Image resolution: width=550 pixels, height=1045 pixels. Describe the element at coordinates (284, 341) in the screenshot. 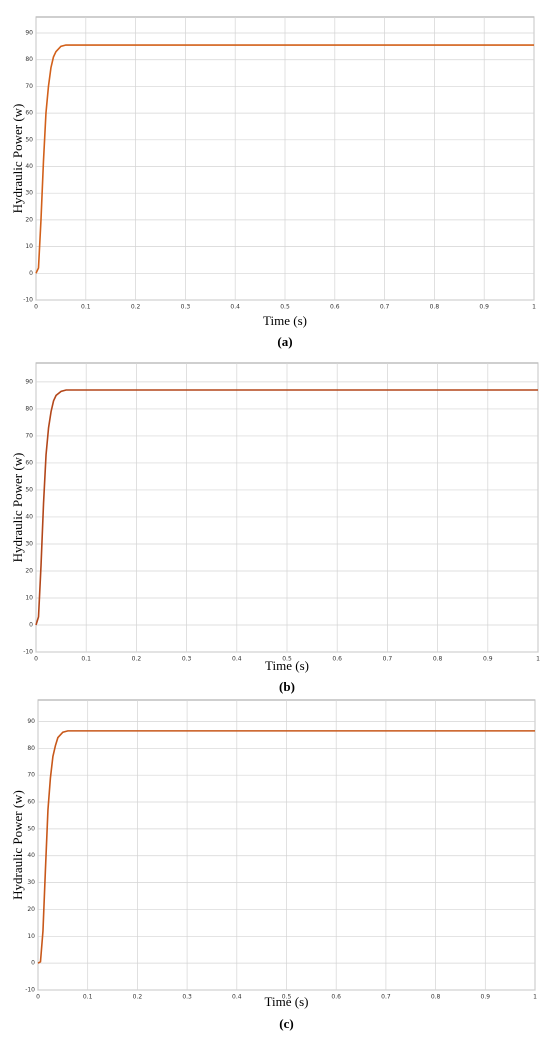

I see `caption: (a)` at that location.